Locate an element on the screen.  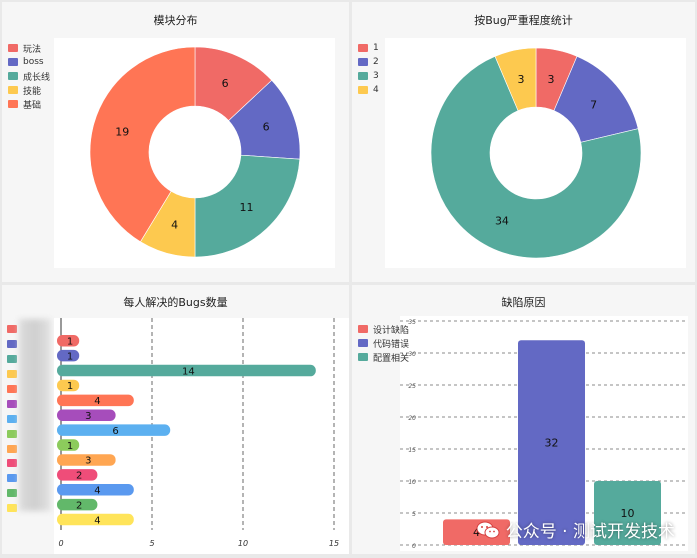
y-tick-label: 15 is located at coordinates (412, 450).